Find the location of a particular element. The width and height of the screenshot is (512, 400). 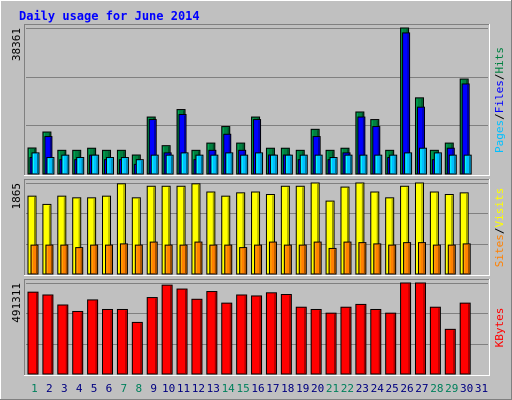

day-label-26: 26 is located at coordinates (406, 388).